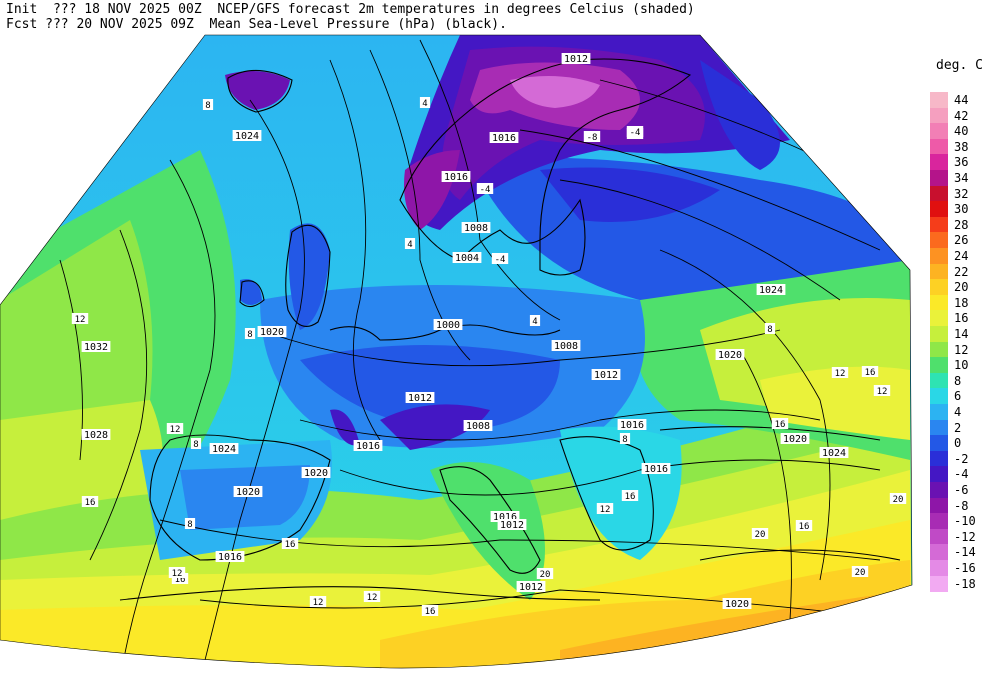 This screenshot has width=1000, height=680. I want to click on legend-entry: 0, so click(960, 443).